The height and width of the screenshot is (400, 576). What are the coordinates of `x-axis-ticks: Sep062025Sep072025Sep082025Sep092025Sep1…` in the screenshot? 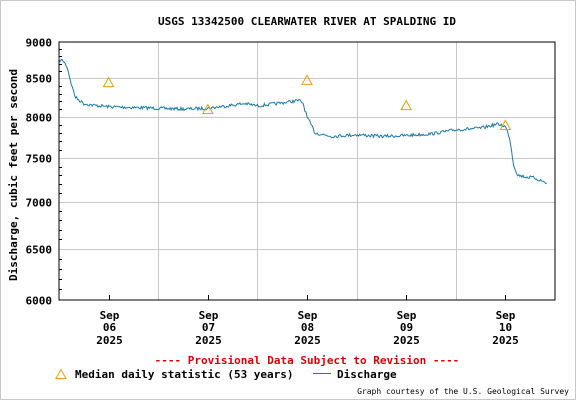 It's located at (307, 321).